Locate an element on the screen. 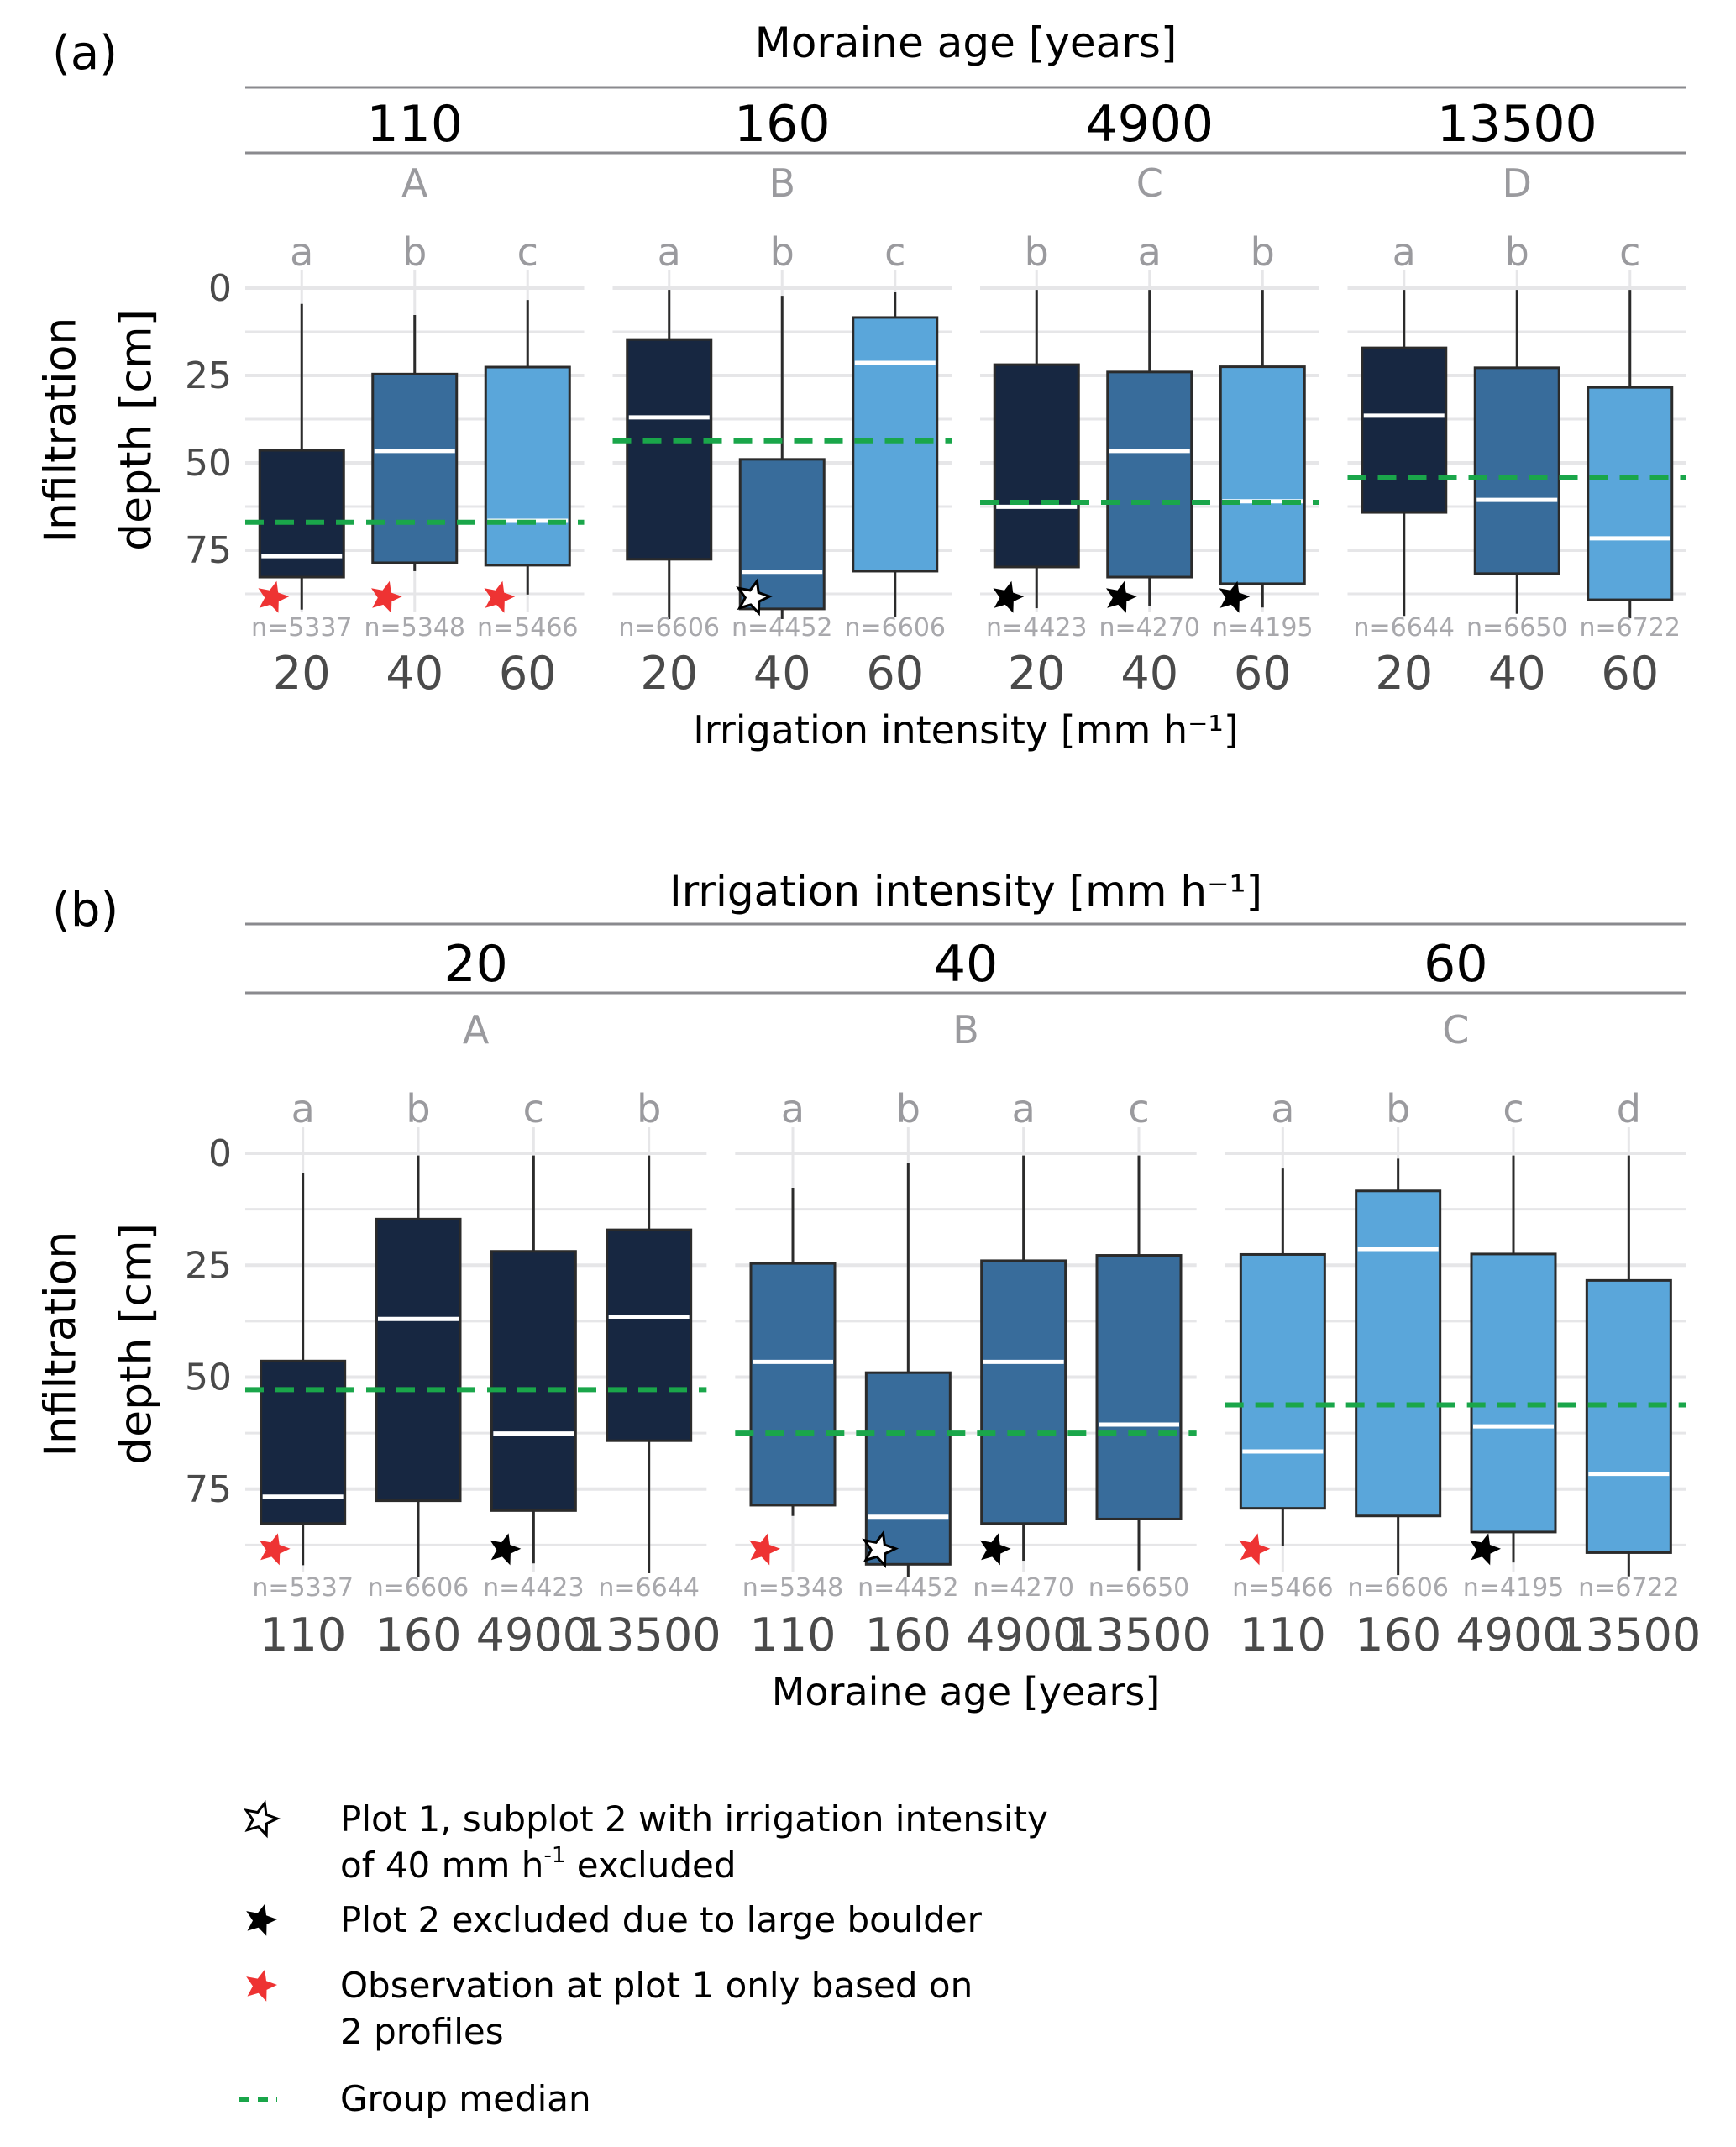 This screenshot has height=2147, width=1736. strip-label: 20 is located at coordinates (475, 964).